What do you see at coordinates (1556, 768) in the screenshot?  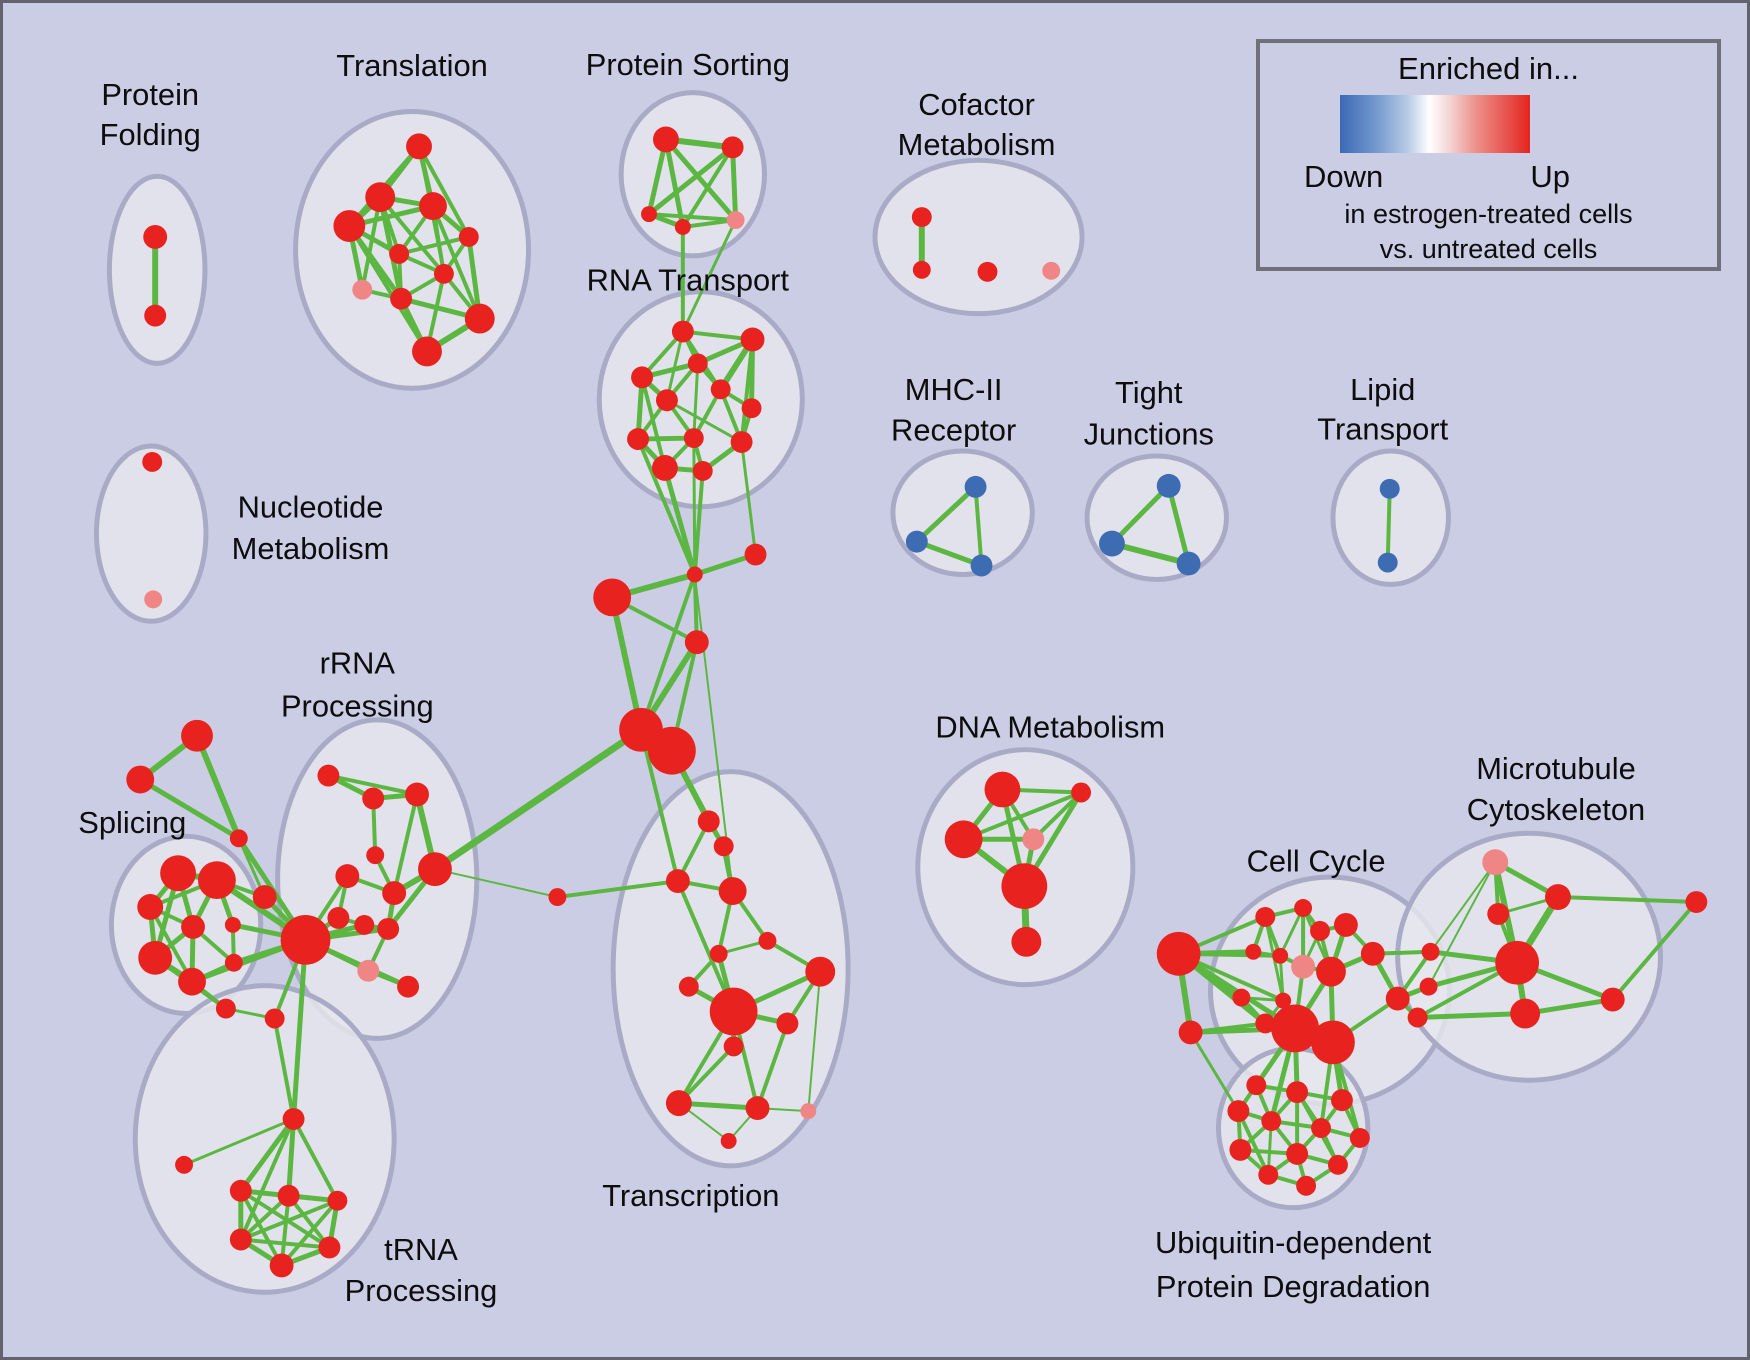 I see `cluster-label-microtubule-cytoskeleton: Microtubule` at bounding box center [1556, 768].